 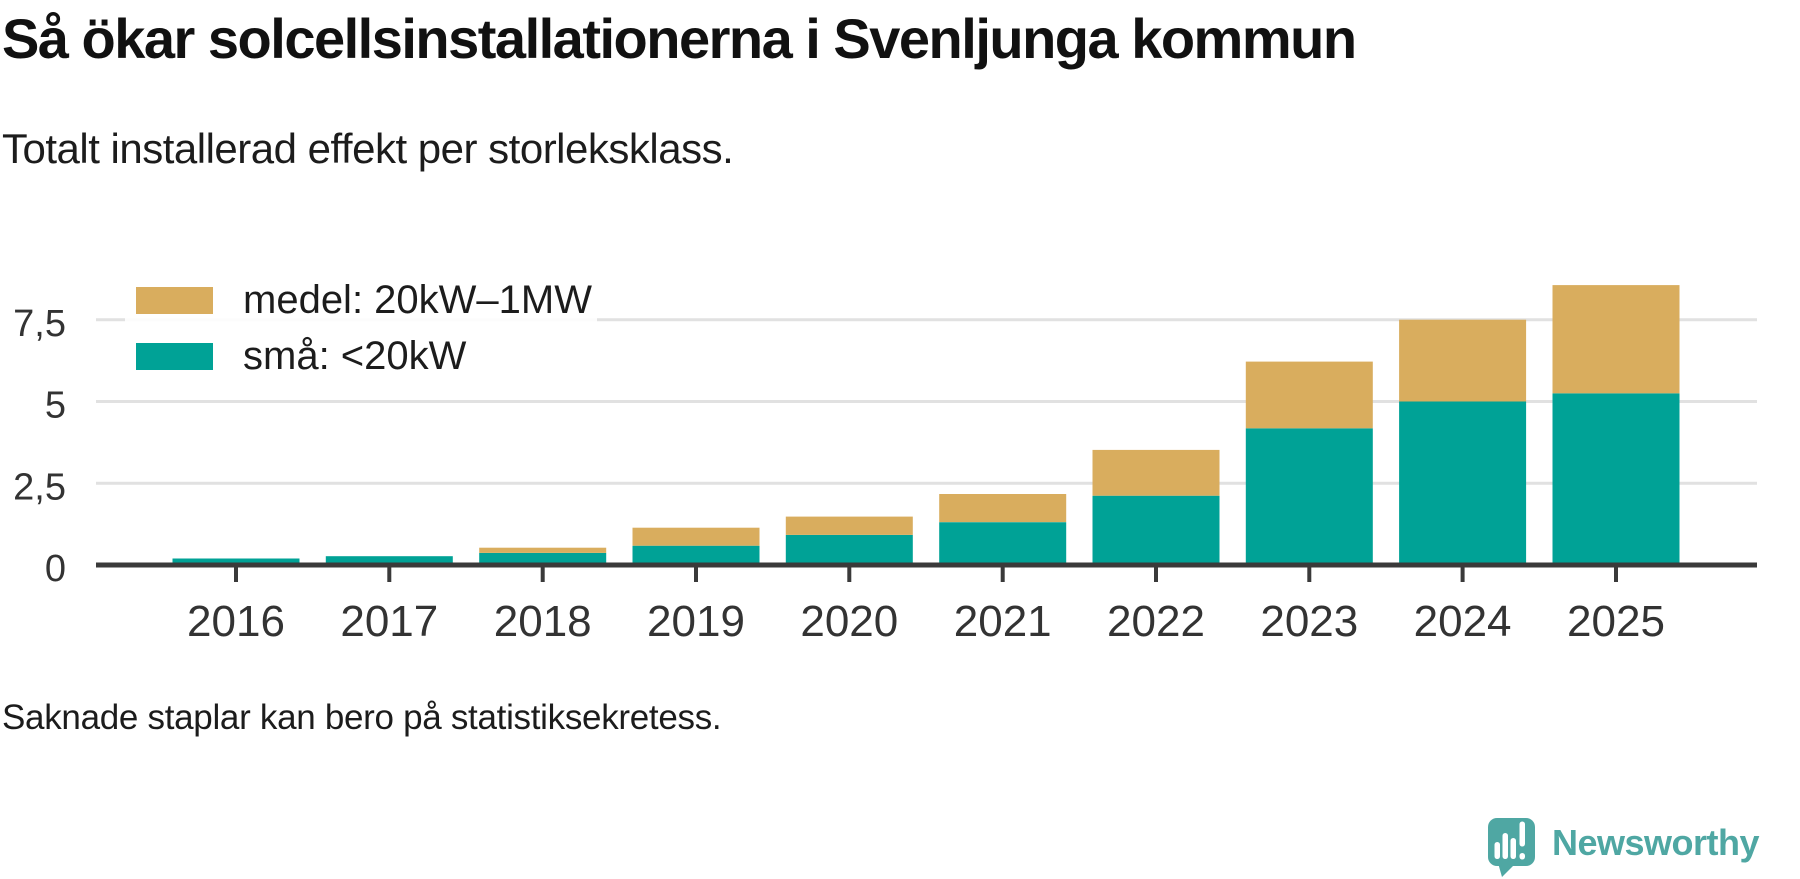 What do you see at coordinates (1156, 621) in the screenshot?
I see `x-tick-label-2022: 2022` at bounding box center [1156, 621].